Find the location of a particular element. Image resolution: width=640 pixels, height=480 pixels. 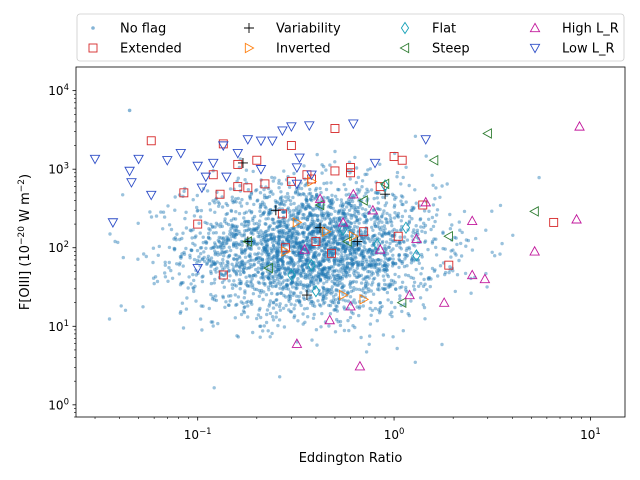

data-point-high-l-r is located at coordinates (360, 365).